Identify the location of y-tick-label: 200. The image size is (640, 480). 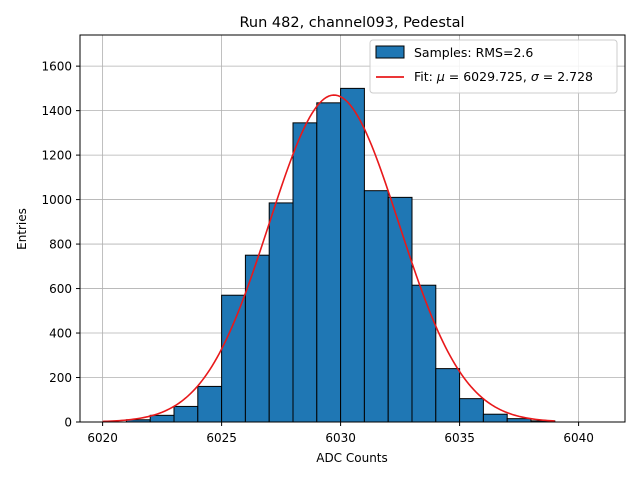
(60, 378).